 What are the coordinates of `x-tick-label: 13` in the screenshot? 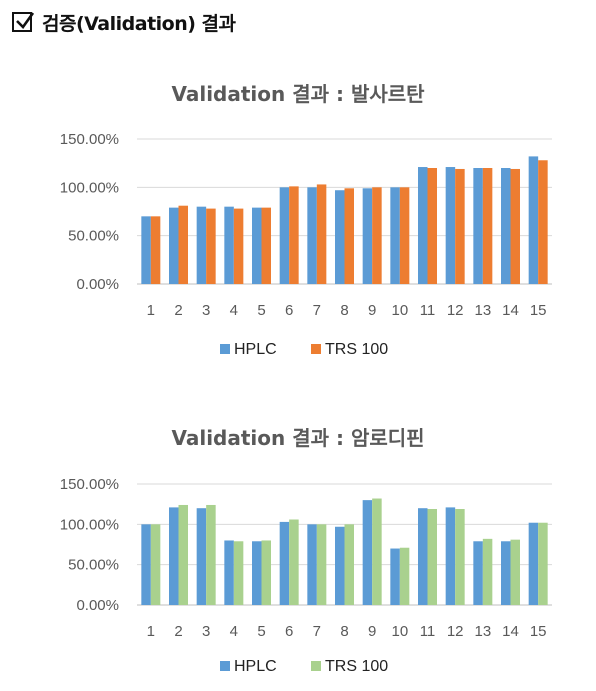 It's located at (482, 631).